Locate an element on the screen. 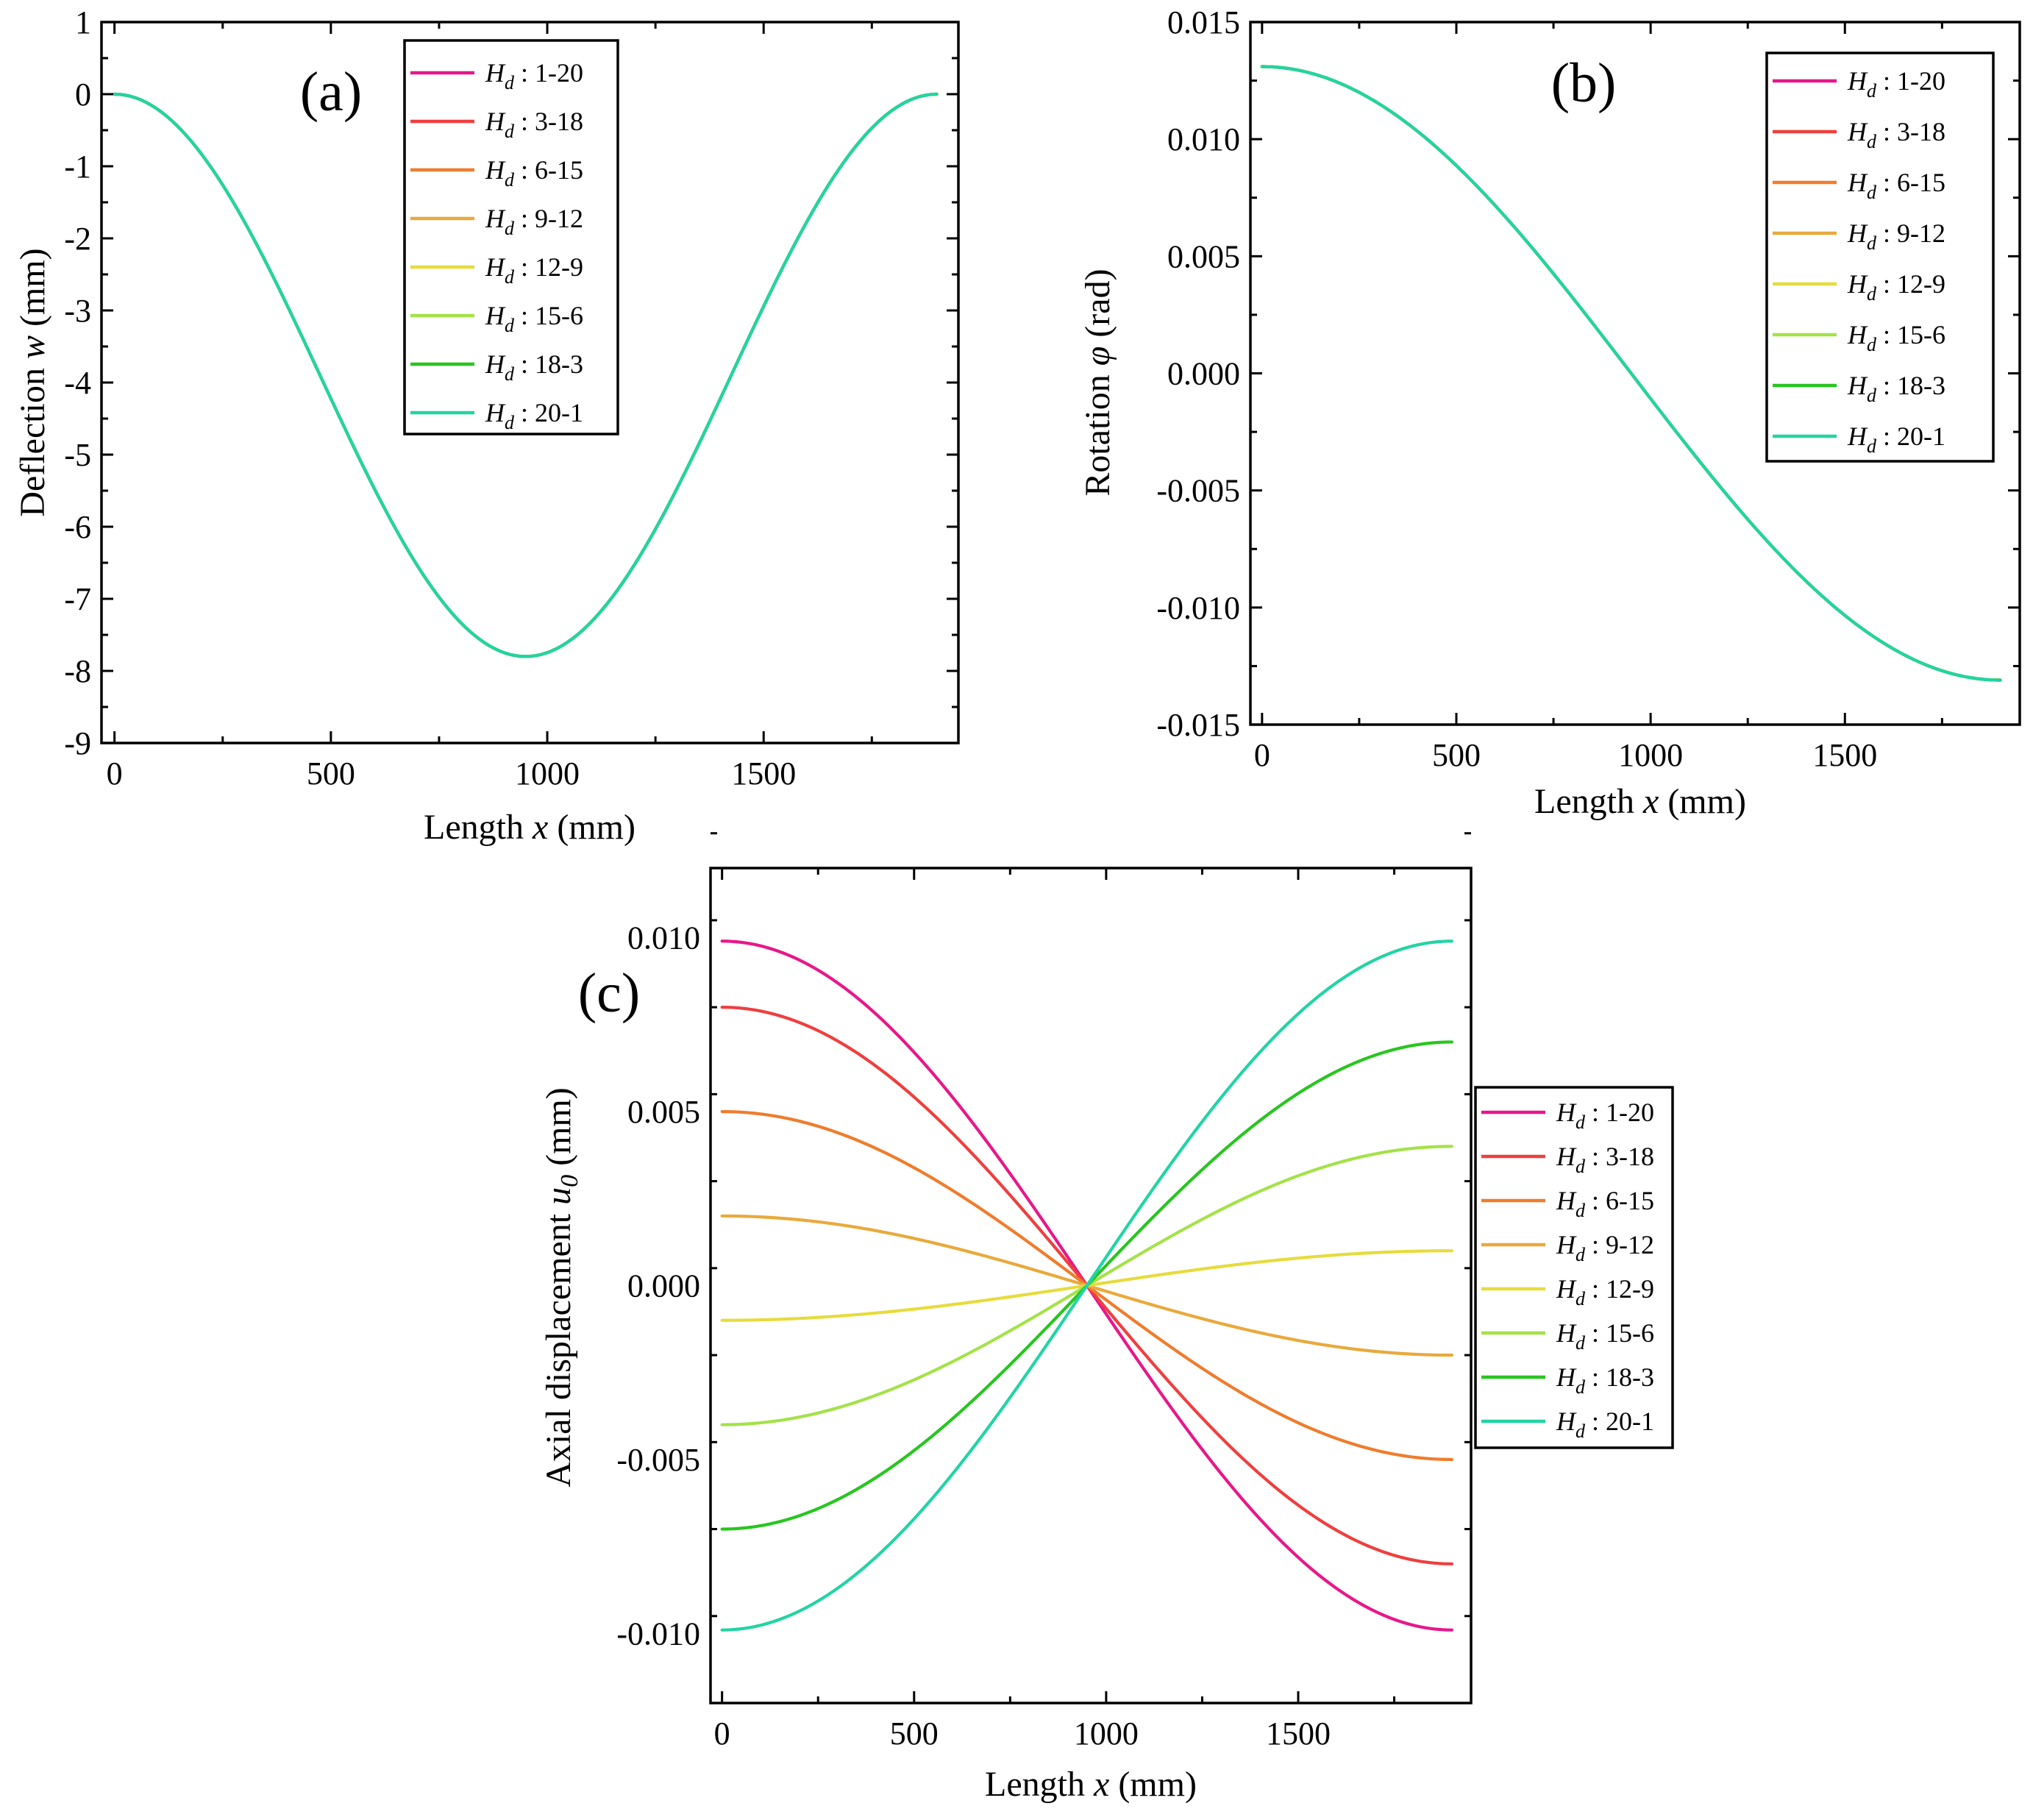 The height and width of the screenshot is (1820, 2033). y-axis-label: Axial displacement u0 (mm) is located at coordinates (561, 1287).